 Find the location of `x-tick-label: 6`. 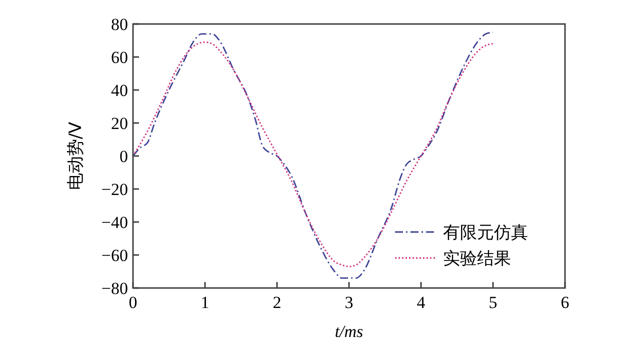

x-tick-label: 6 is located at coordinates (565, 302).